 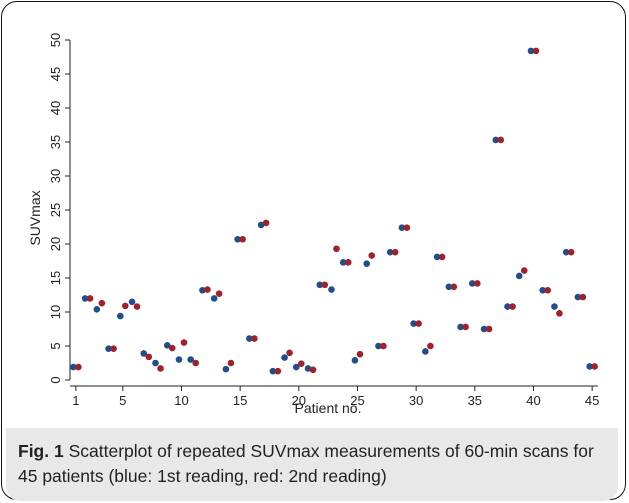 I want to click on y-tick-label: 30, so click(x=55, y=176).